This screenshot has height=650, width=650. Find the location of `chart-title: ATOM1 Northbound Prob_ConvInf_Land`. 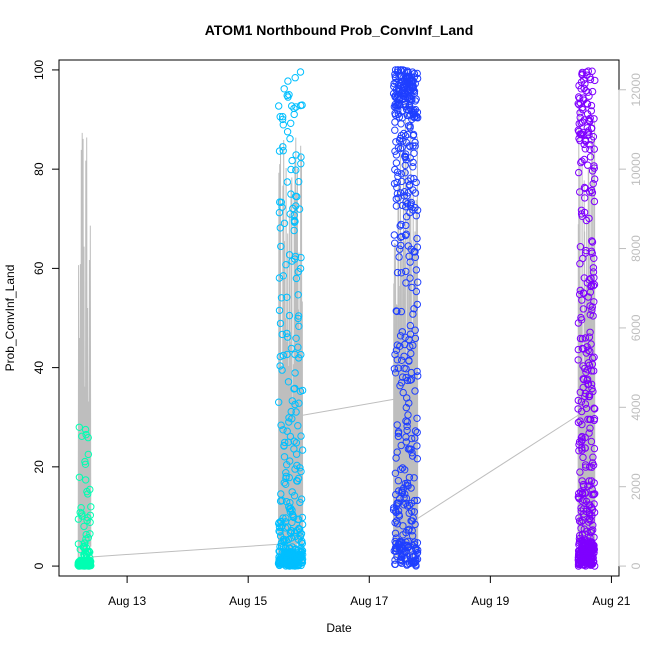

chart-title: ATOM1 Northbound Prob_ConvInf_Land is located at coordinates (339, 30).